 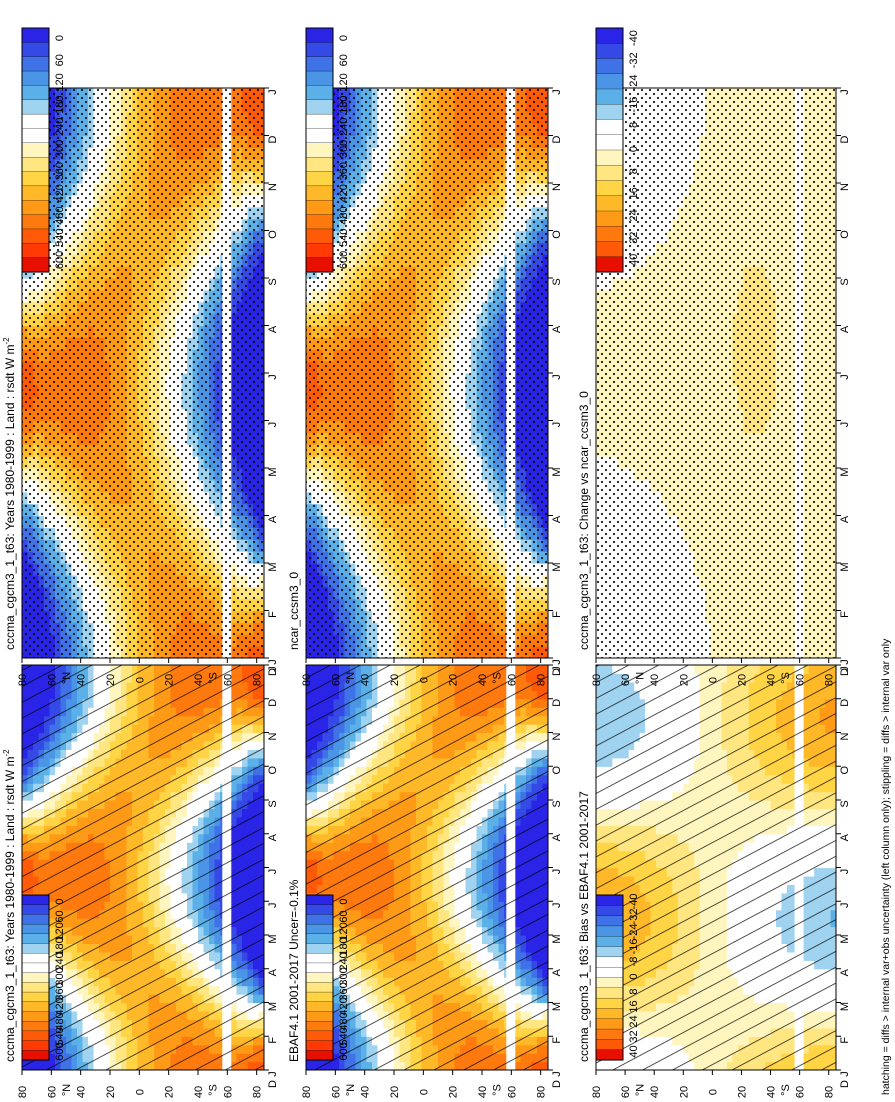 What do you see at coordinates (67, 1090) in the screenshot?
I see `lat-hemi-north: °N` at bounding box center [67, 1090].